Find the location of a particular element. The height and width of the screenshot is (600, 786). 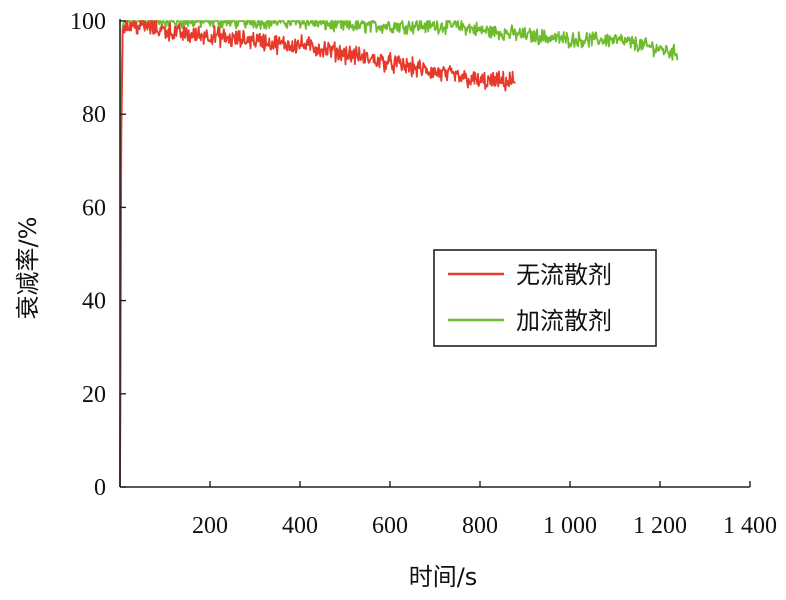

x-tick-label: 600 is located at coordinates (390, 526).